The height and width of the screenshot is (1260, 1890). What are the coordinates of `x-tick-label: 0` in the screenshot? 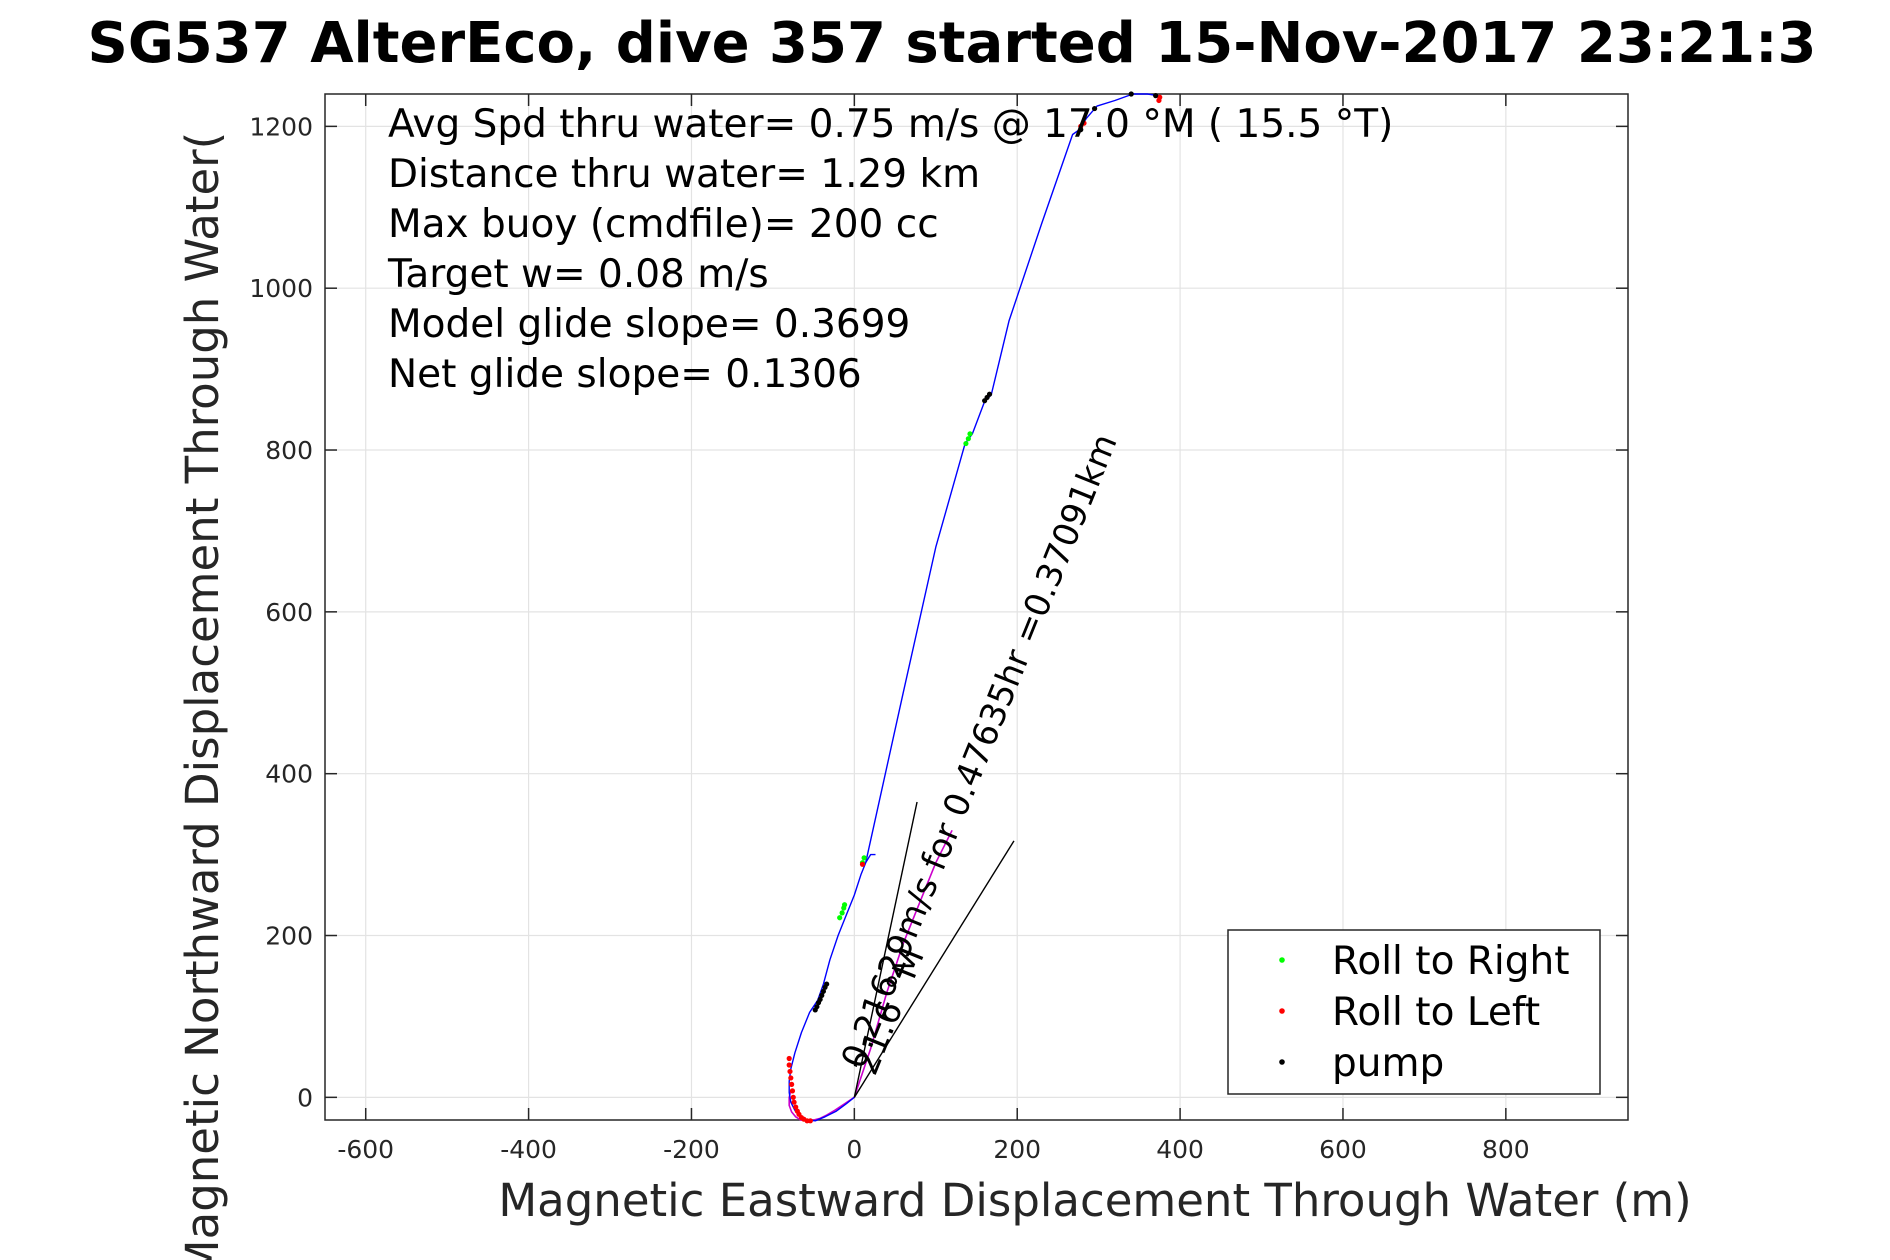 It's located at (854, 1149).